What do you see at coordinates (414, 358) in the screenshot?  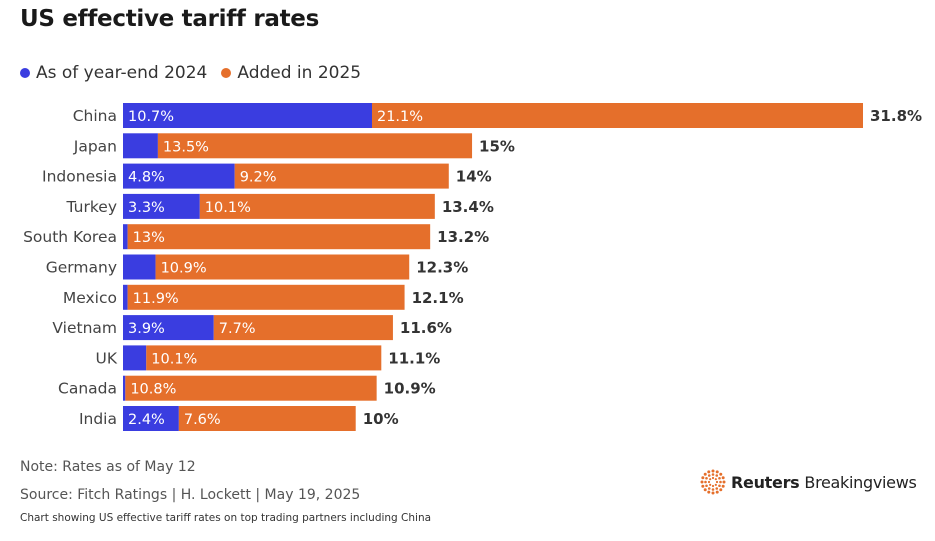 I see `total-label-uk: 11.1%` at bounding box center [414, 358].